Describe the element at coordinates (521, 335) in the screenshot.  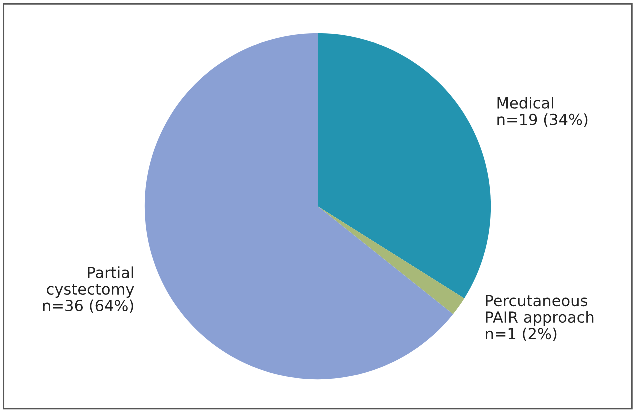
I see `data-label: n=1 (2%)` at that location.